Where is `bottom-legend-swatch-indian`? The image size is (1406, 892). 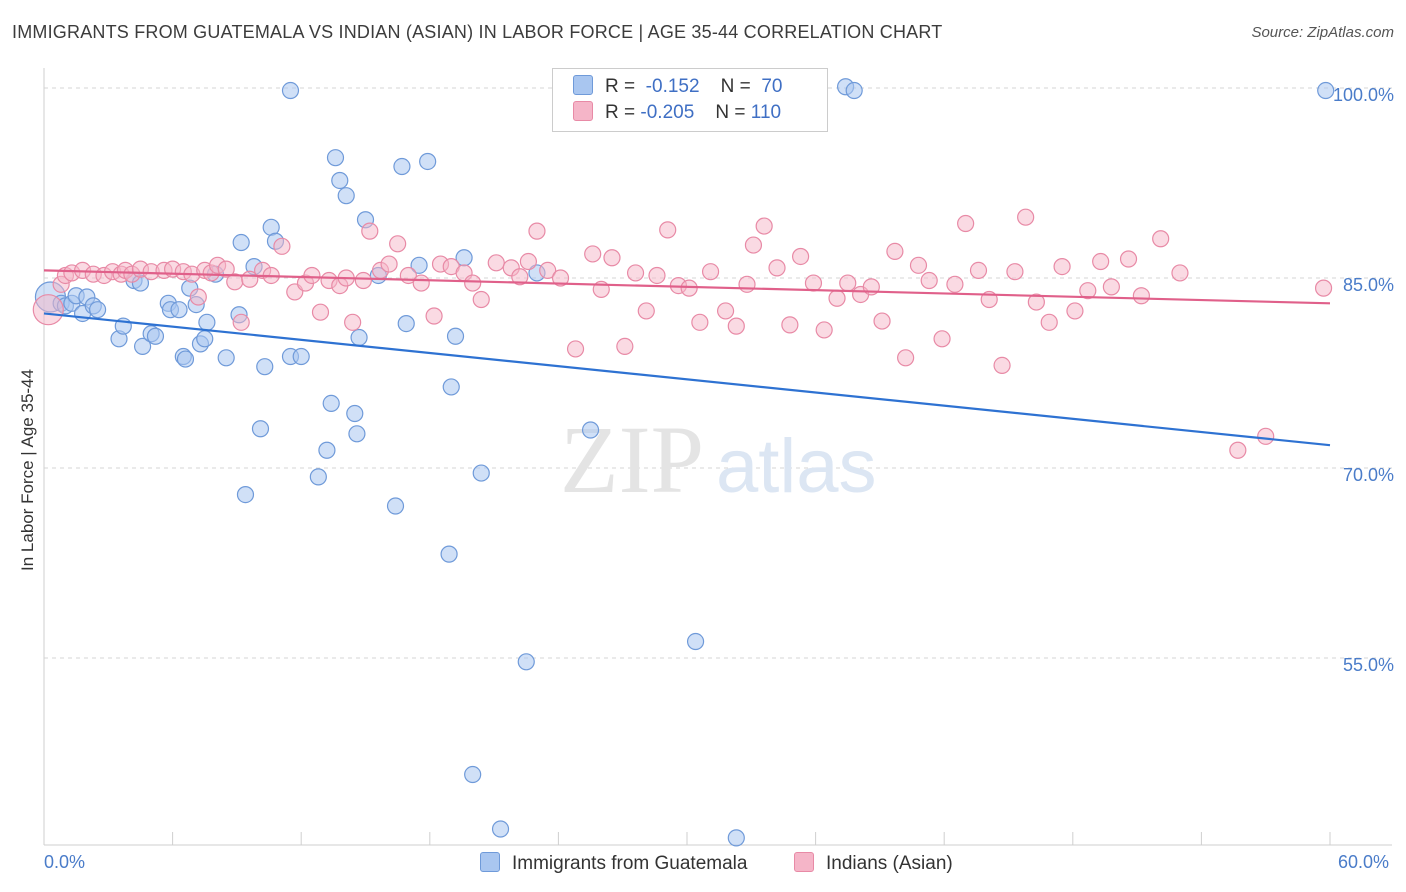 bottom-legend-swatch-indian is located at coordinates (804, 862).